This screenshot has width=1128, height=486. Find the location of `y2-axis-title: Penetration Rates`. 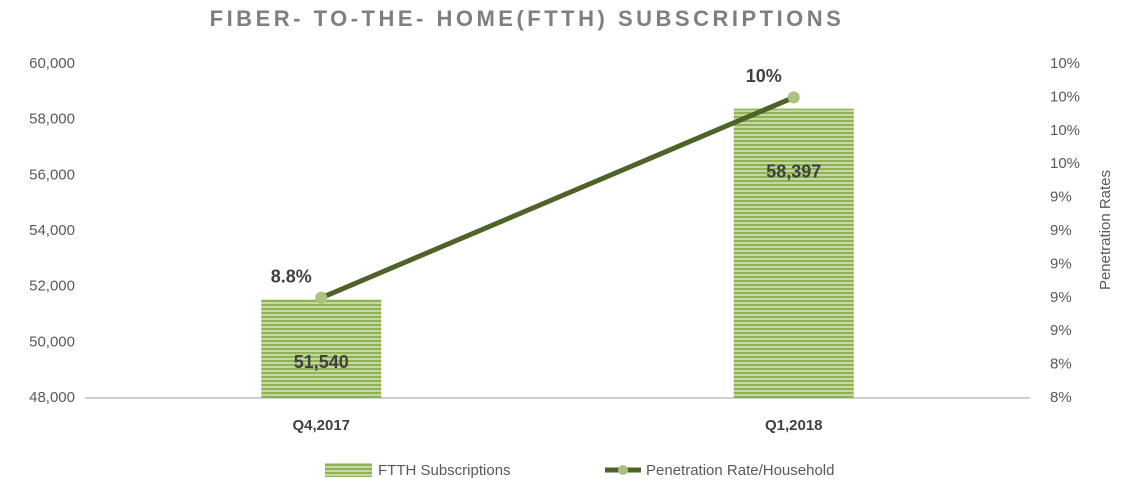

y2-axis-title: Penetration Rates is located at coordinates (1105, 230).